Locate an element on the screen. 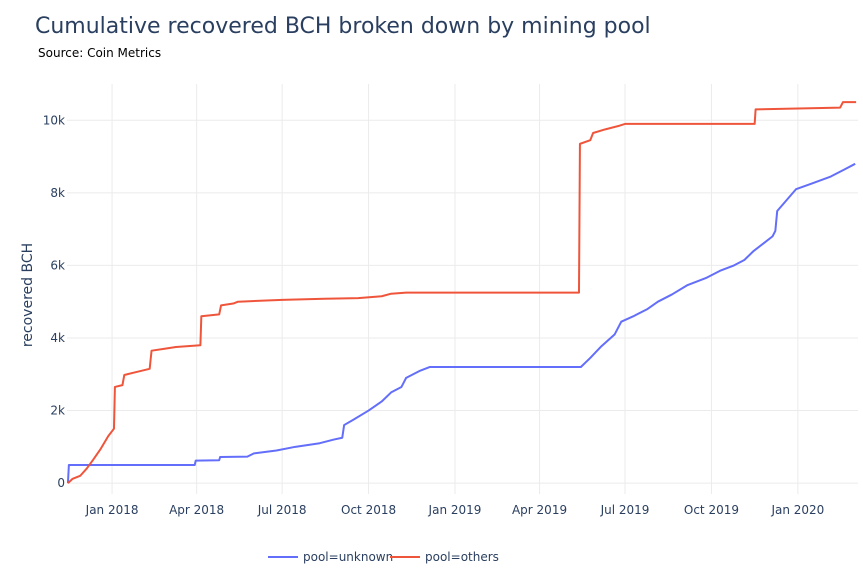 The image size is (863, 571). y-axis-ticks: 0 2k 4k 6k 8k 10k is located at coordinates (54, 301).